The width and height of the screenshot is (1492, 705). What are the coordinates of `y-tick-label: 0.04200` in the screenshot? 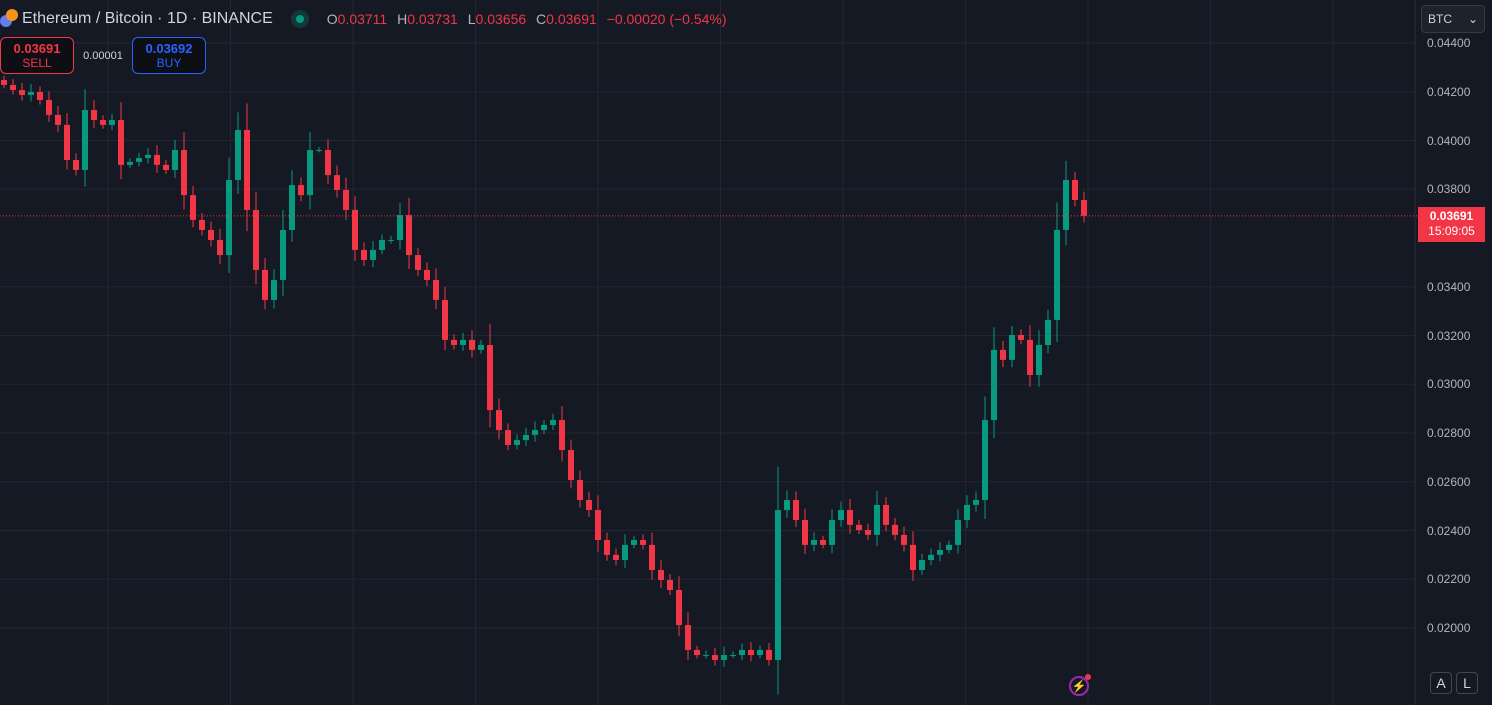 It's located at (1449, 91).